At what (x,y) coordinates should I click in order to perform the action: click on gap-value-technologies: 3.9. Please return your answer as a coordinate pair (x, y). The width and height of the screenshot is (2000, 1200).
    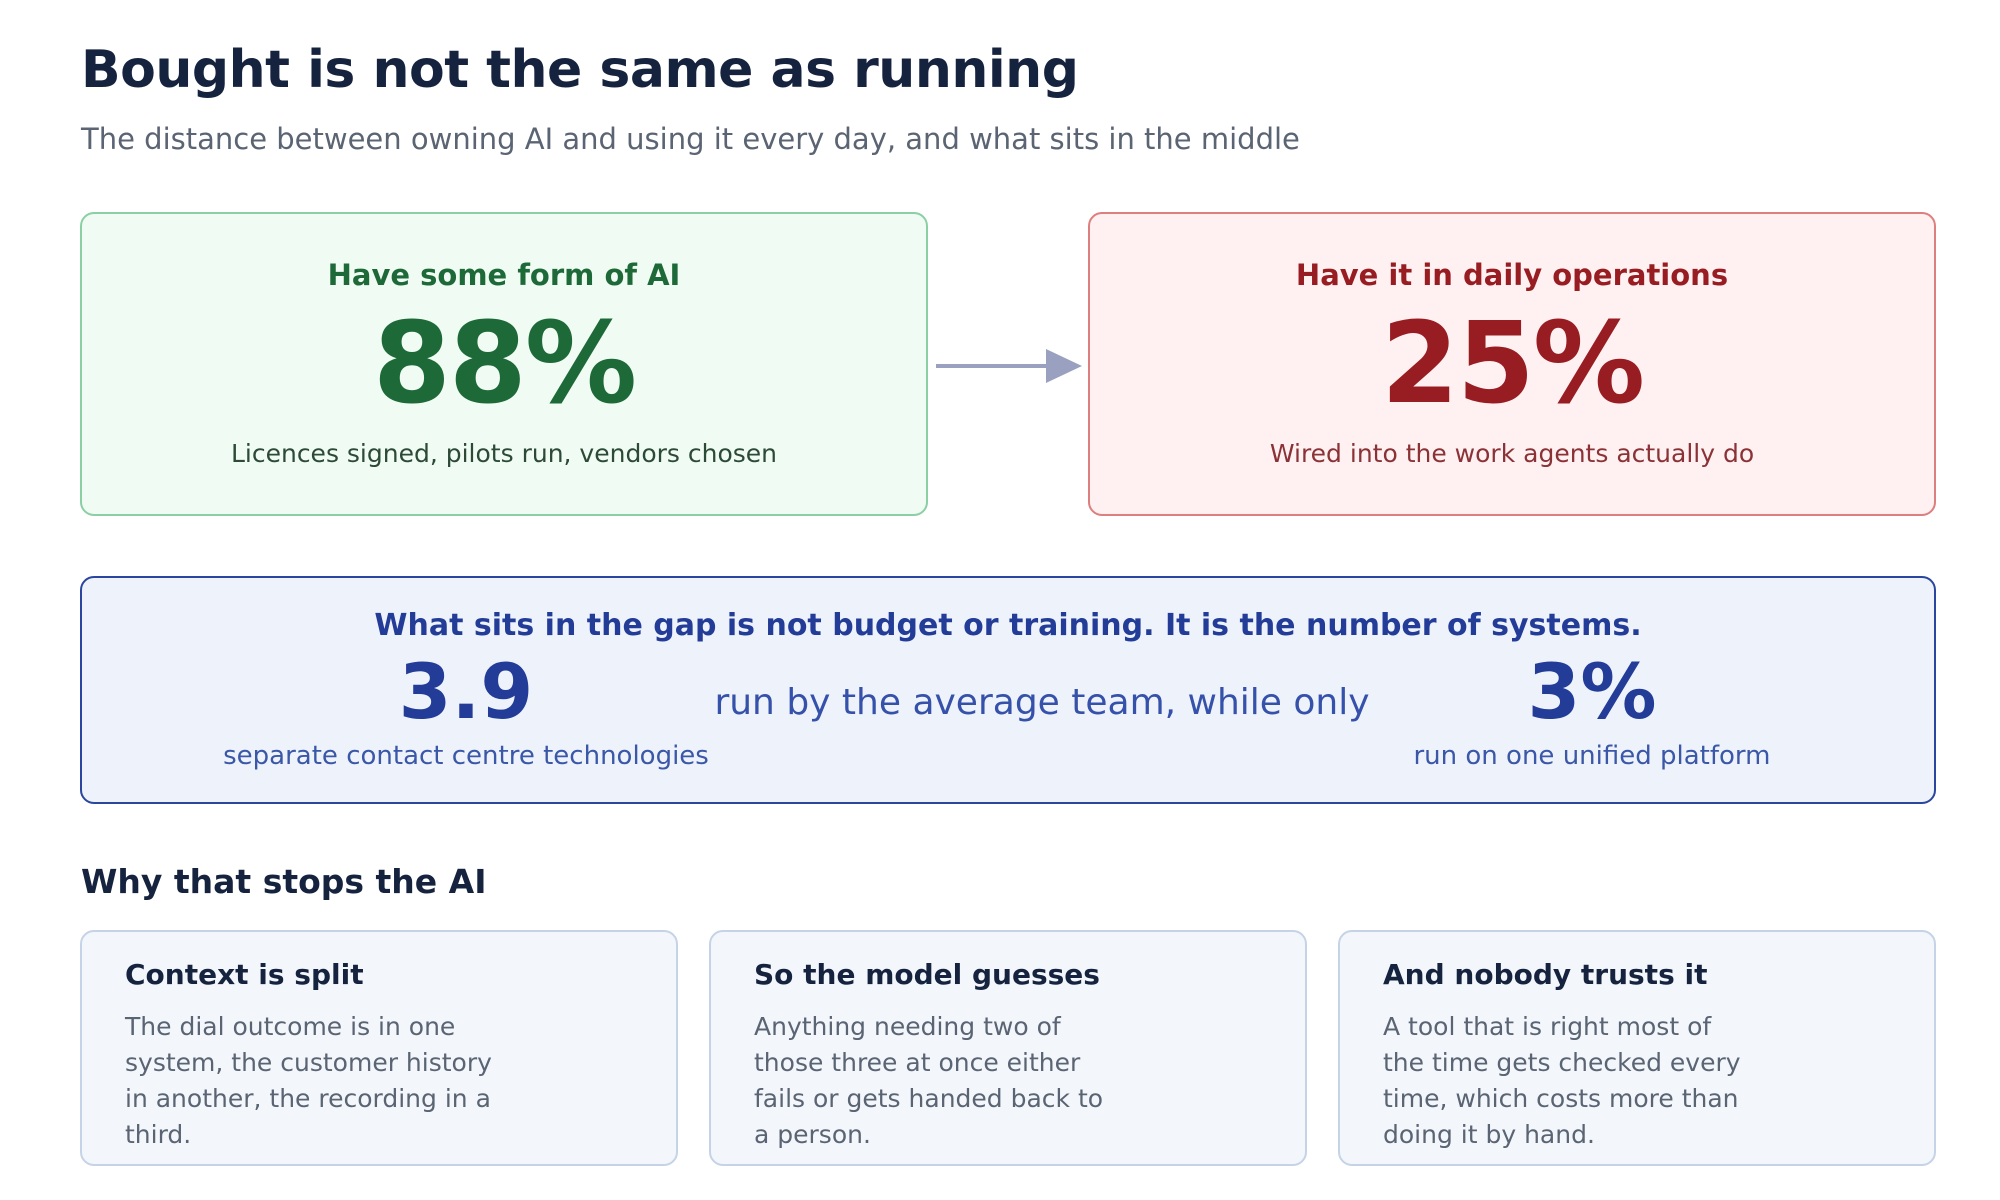
    Looking at the image, I should click on (466, 691).